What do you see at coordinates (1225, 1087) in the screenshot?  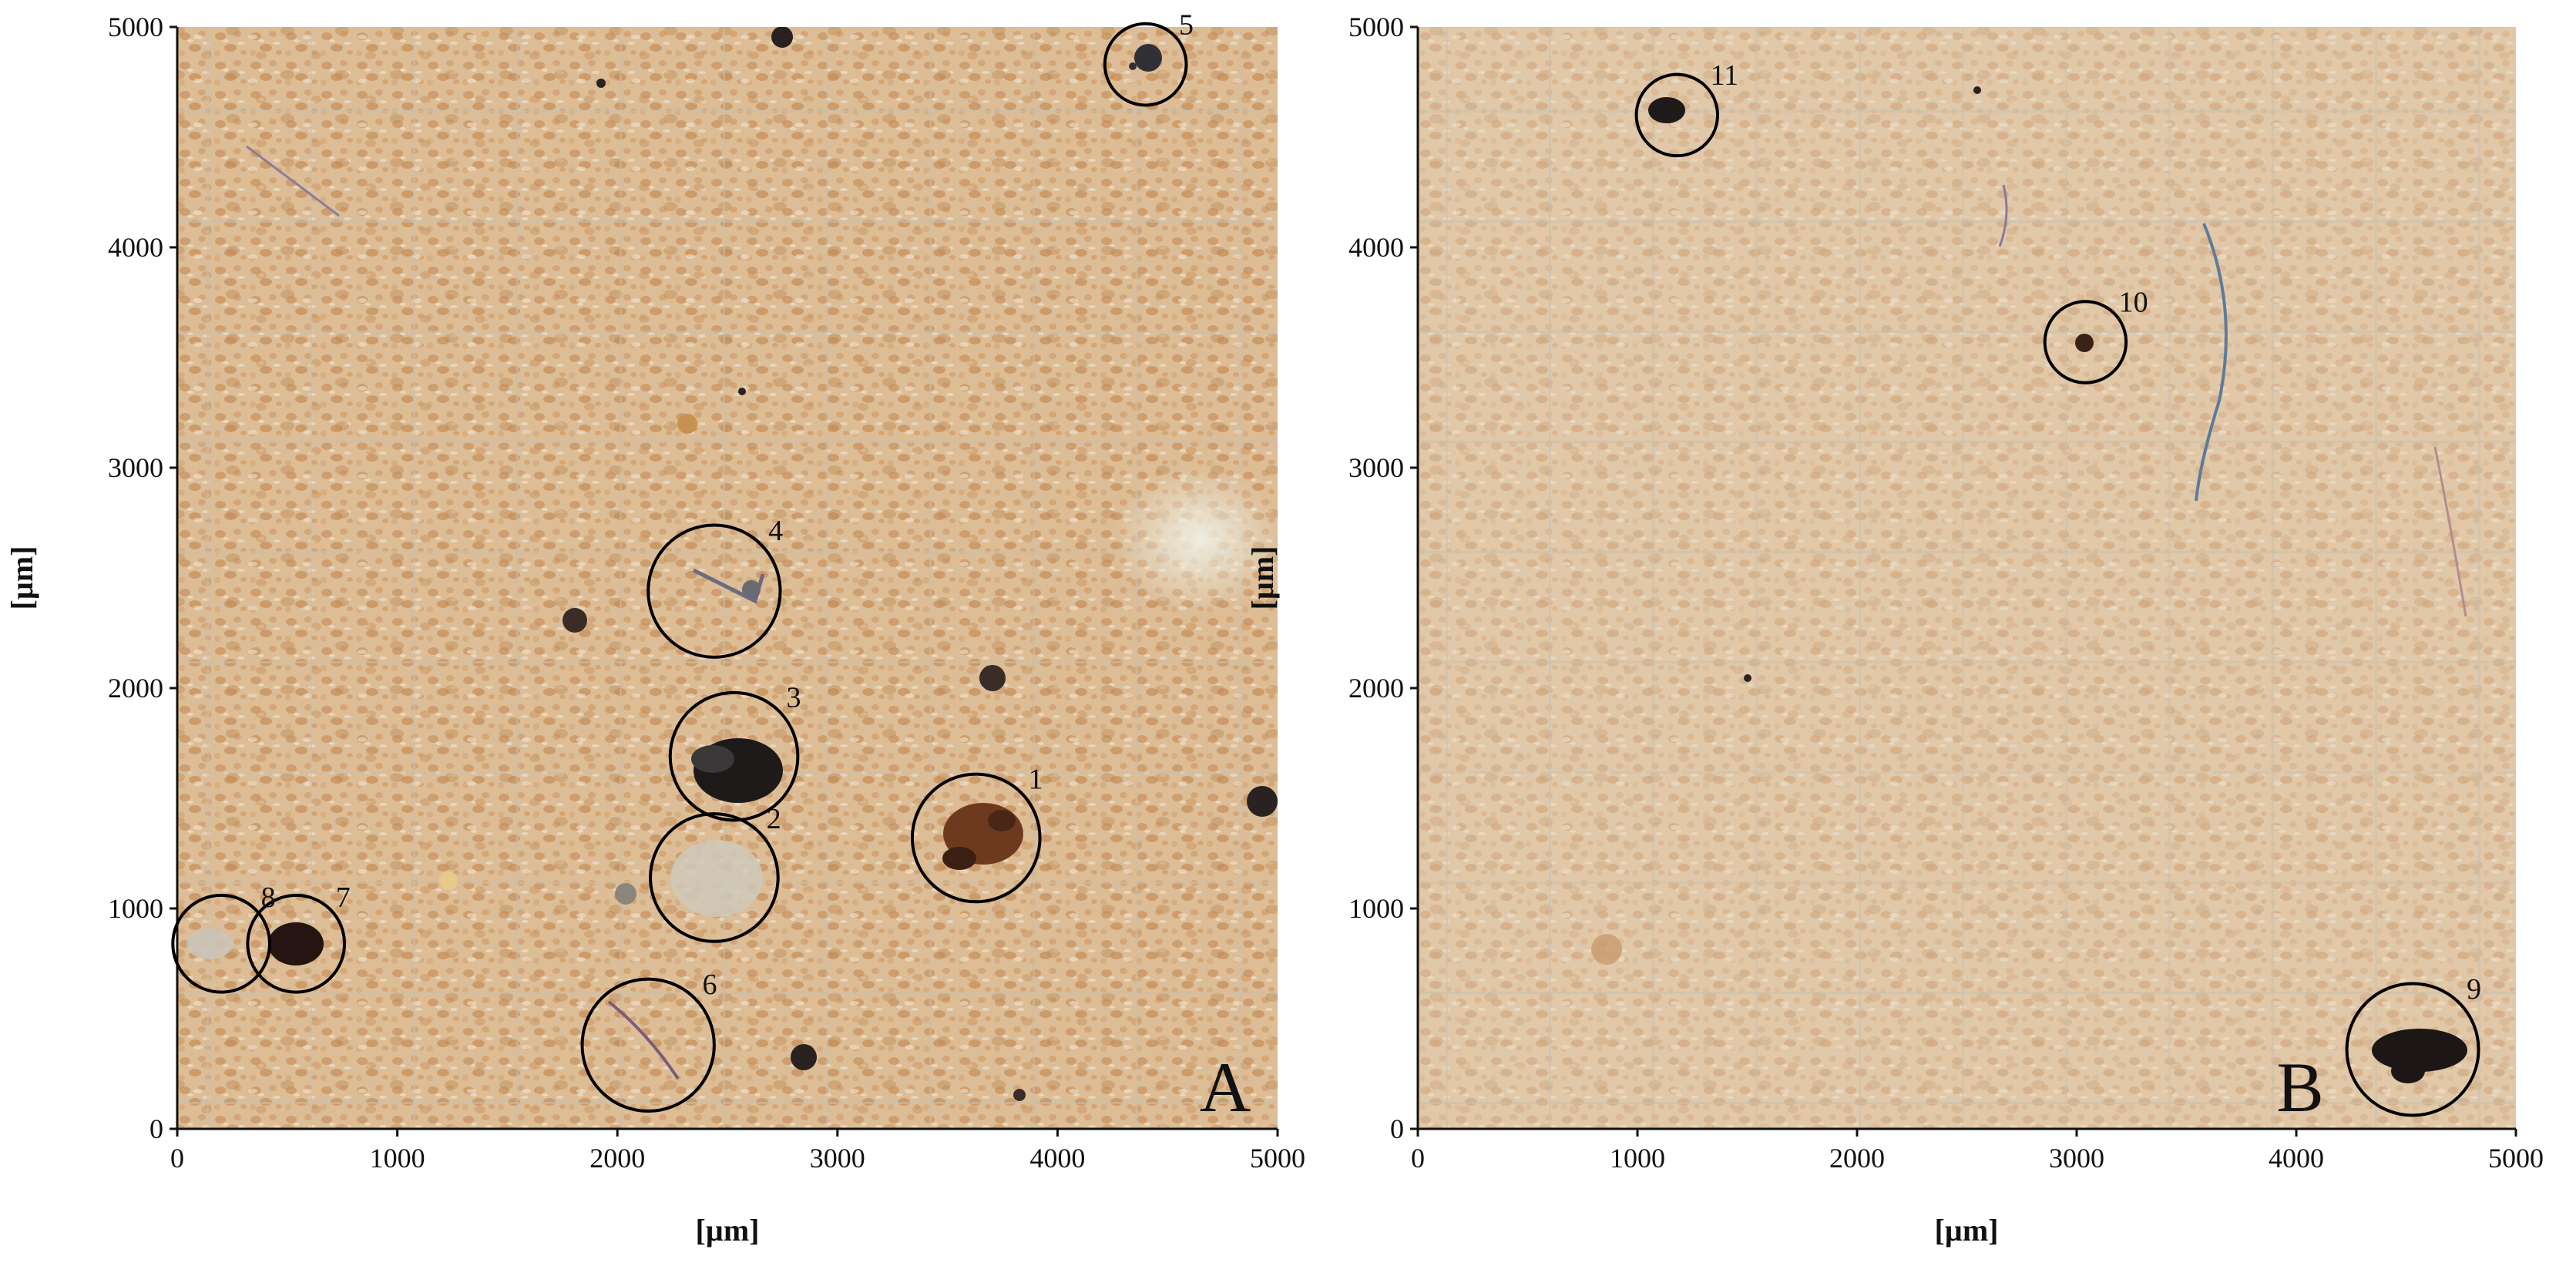 I see `panel-a-label: A` at bounding box center [1225, 1087].